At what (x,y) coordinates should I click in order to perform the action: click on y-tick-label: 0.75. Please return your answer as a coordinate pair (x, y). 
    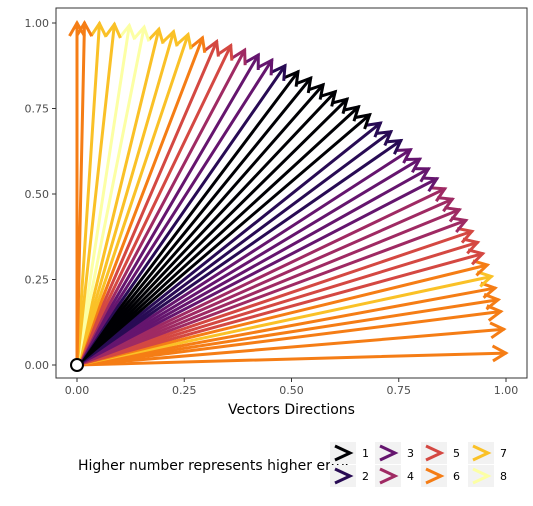
    Looking at the image, I should click on (37, 109).